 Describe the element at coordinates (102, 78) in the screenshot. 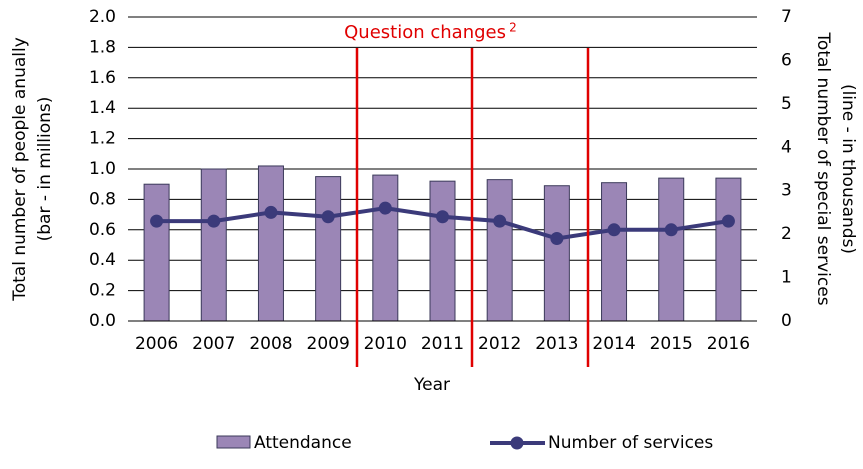

I see `y-tick-label: 1.6` at that location.